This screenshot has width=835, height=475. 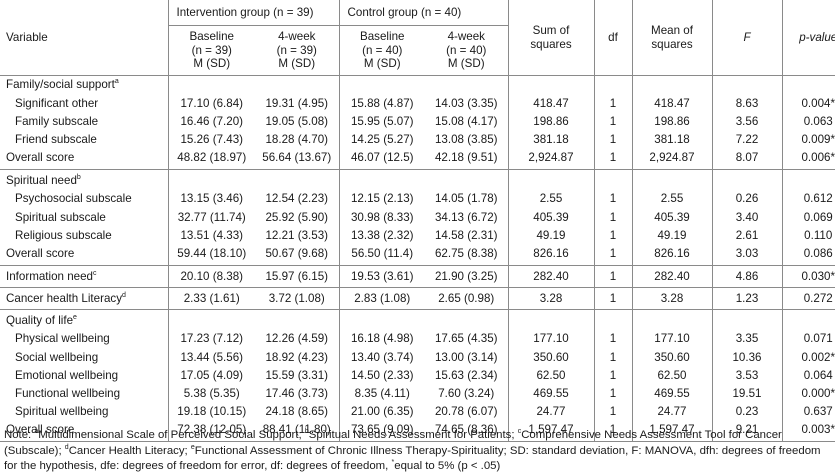 I want to click on cell-f: 3.40, so click(x=746, y=217).